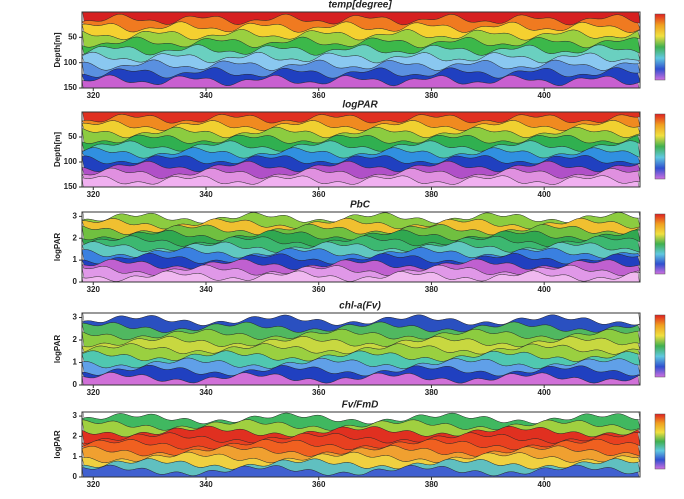  I want to click on panel-title: chl-a(Fv), so click(360, 306).